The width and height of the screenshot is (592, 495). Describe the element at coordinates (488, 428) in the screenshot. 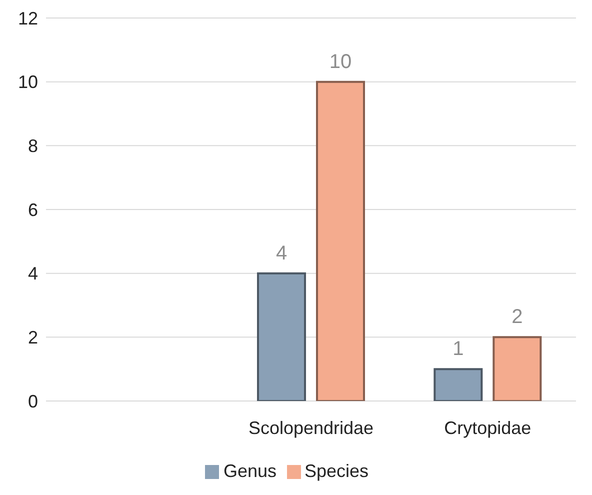

I see `x-tick-label: Crytopidae` at that location.